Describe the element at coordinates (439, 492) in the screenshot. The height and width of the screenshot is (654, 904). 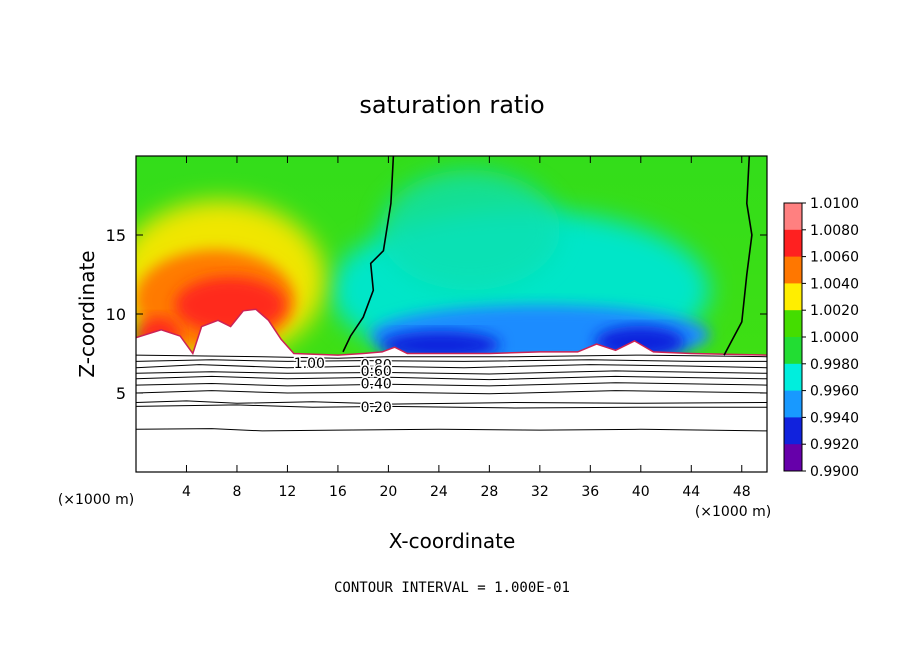
I see `x-tick-label: 24` at that location.